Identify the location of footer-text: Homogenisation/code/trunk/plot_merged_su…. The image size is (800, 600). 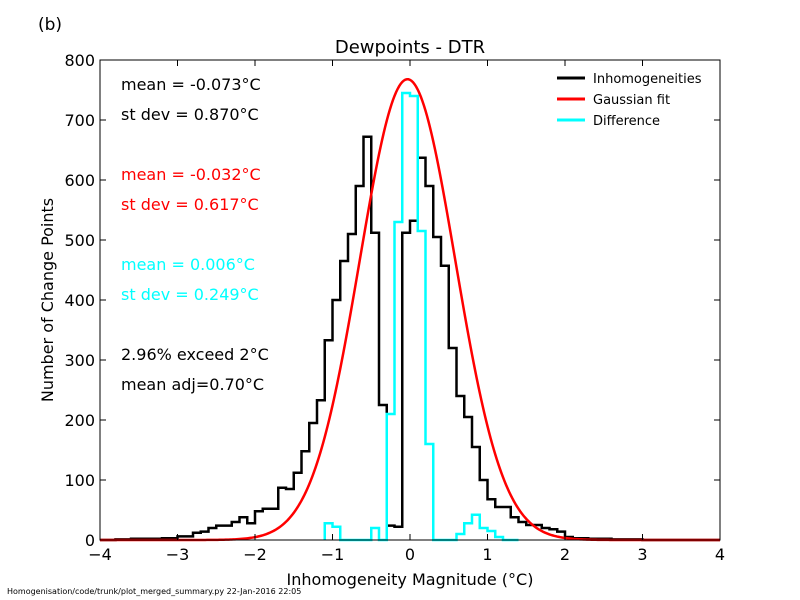
(154, 591).